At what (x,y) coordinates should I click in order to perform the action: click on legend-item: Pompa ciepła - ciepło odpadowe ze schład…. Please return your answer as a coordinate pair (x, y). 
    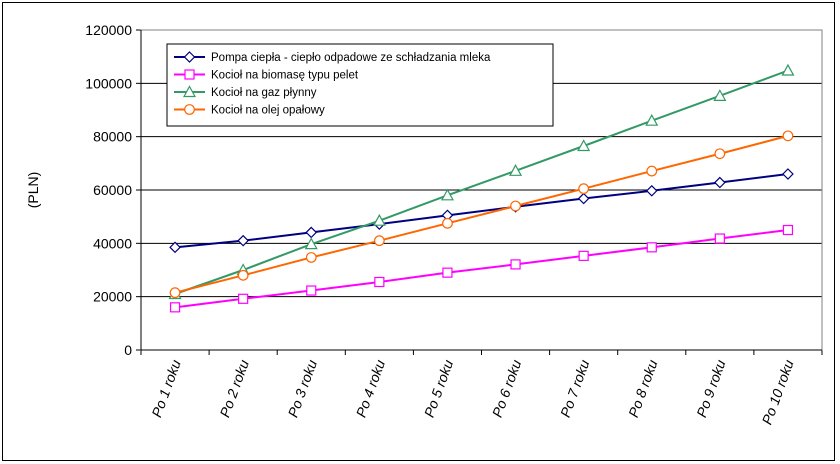
    Looking at the image, I should click on (332, 57).